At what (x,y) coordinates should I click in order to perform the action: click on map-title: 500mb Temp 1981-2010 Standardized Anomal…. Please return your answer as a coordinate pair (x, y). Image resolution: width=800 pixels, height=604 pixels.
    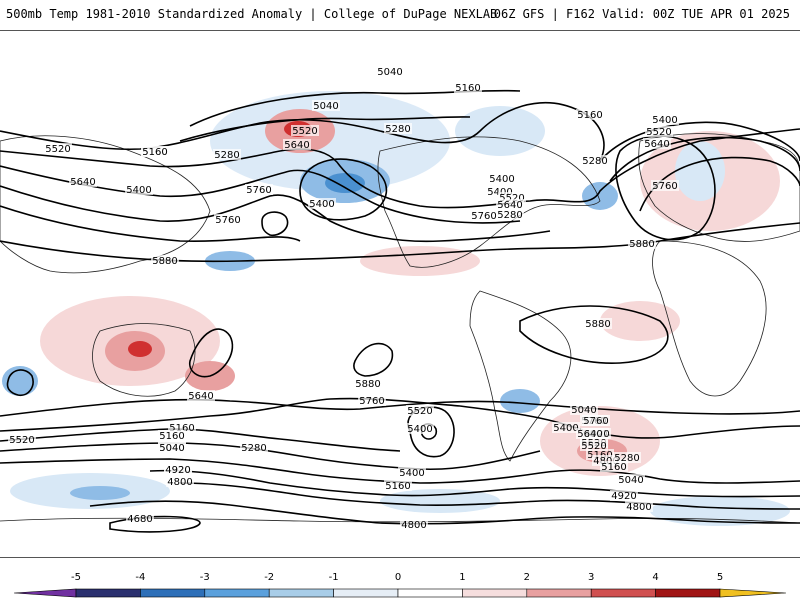
    Looking at the image, I should click on (252, 14).